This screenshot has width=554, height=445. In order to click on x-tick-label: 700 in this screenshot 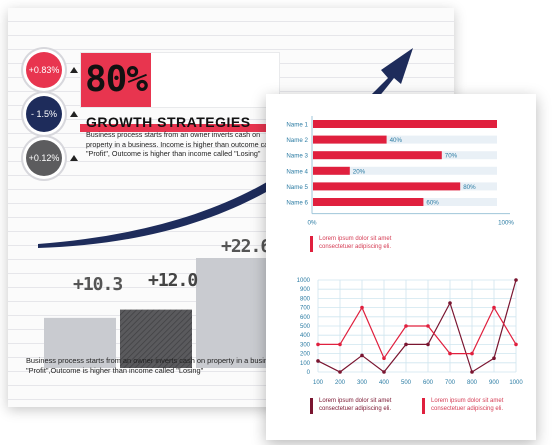, I will do `click(450, 383)`.